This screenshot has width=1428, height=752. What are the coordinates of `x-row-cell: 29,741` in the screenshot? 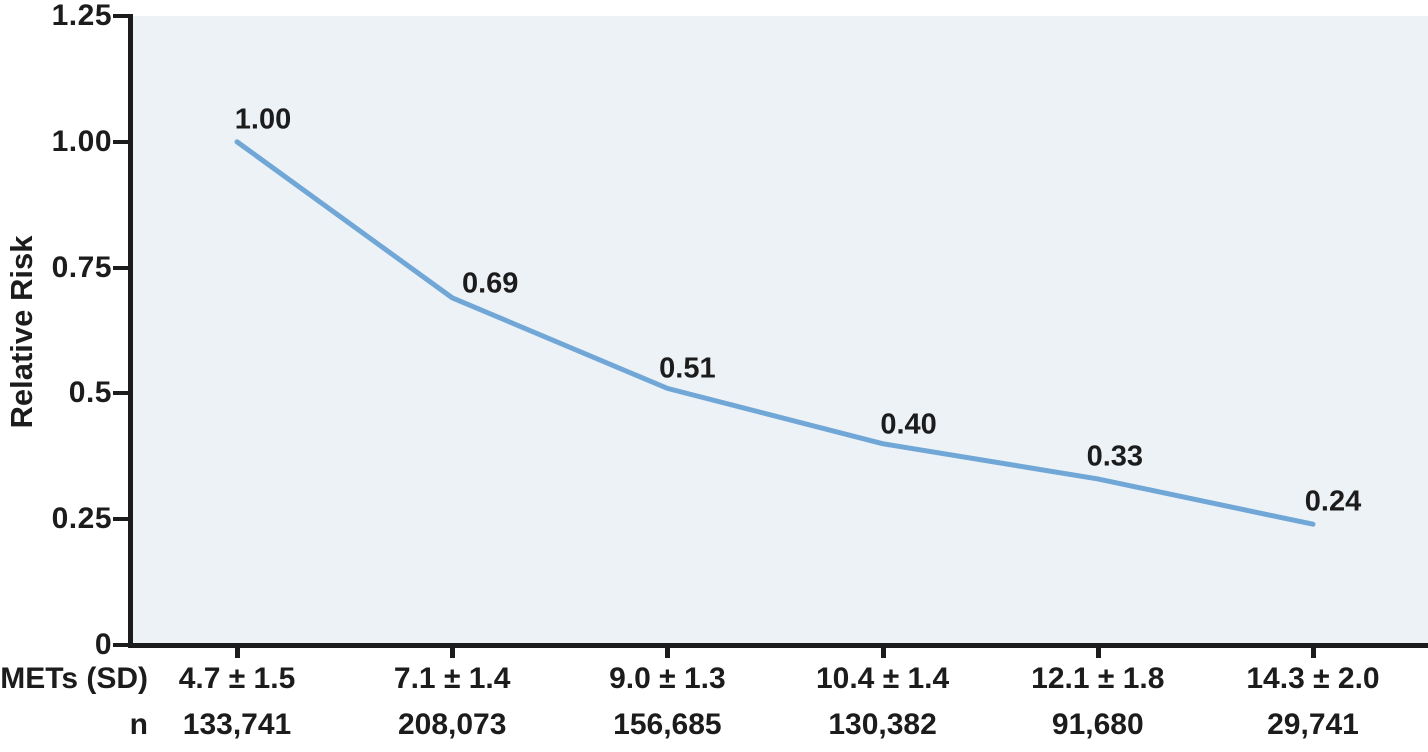 It's located at (1313, 724).